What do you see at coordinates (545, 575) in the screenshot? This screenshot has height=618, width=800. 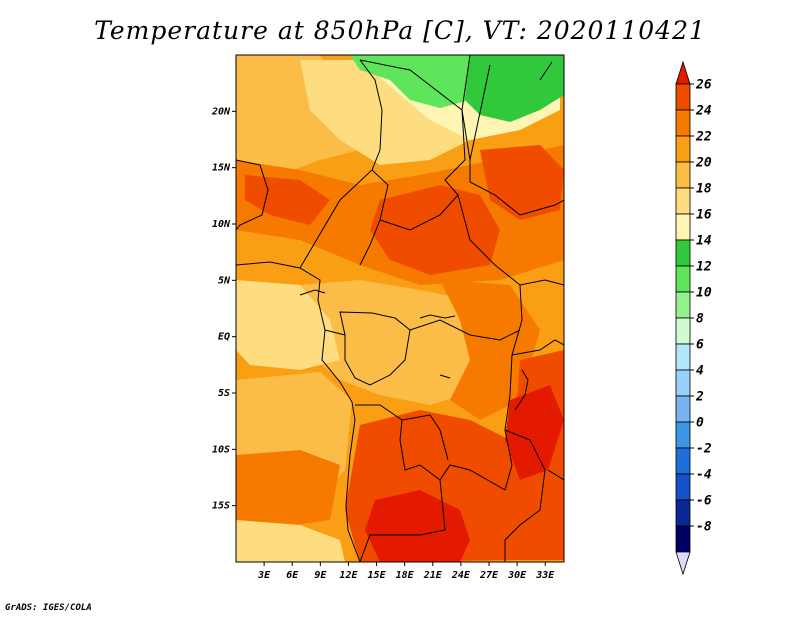 I see `lon-tick-label: 33E` at bounding box center [545, 575].